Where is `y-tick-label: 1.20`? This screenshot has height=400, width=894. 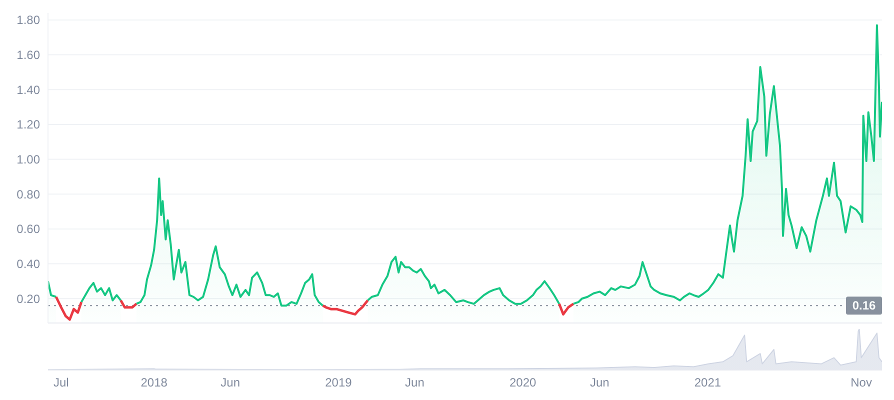 y-tick-label: 1.20 is located at coordinates (28, 125).